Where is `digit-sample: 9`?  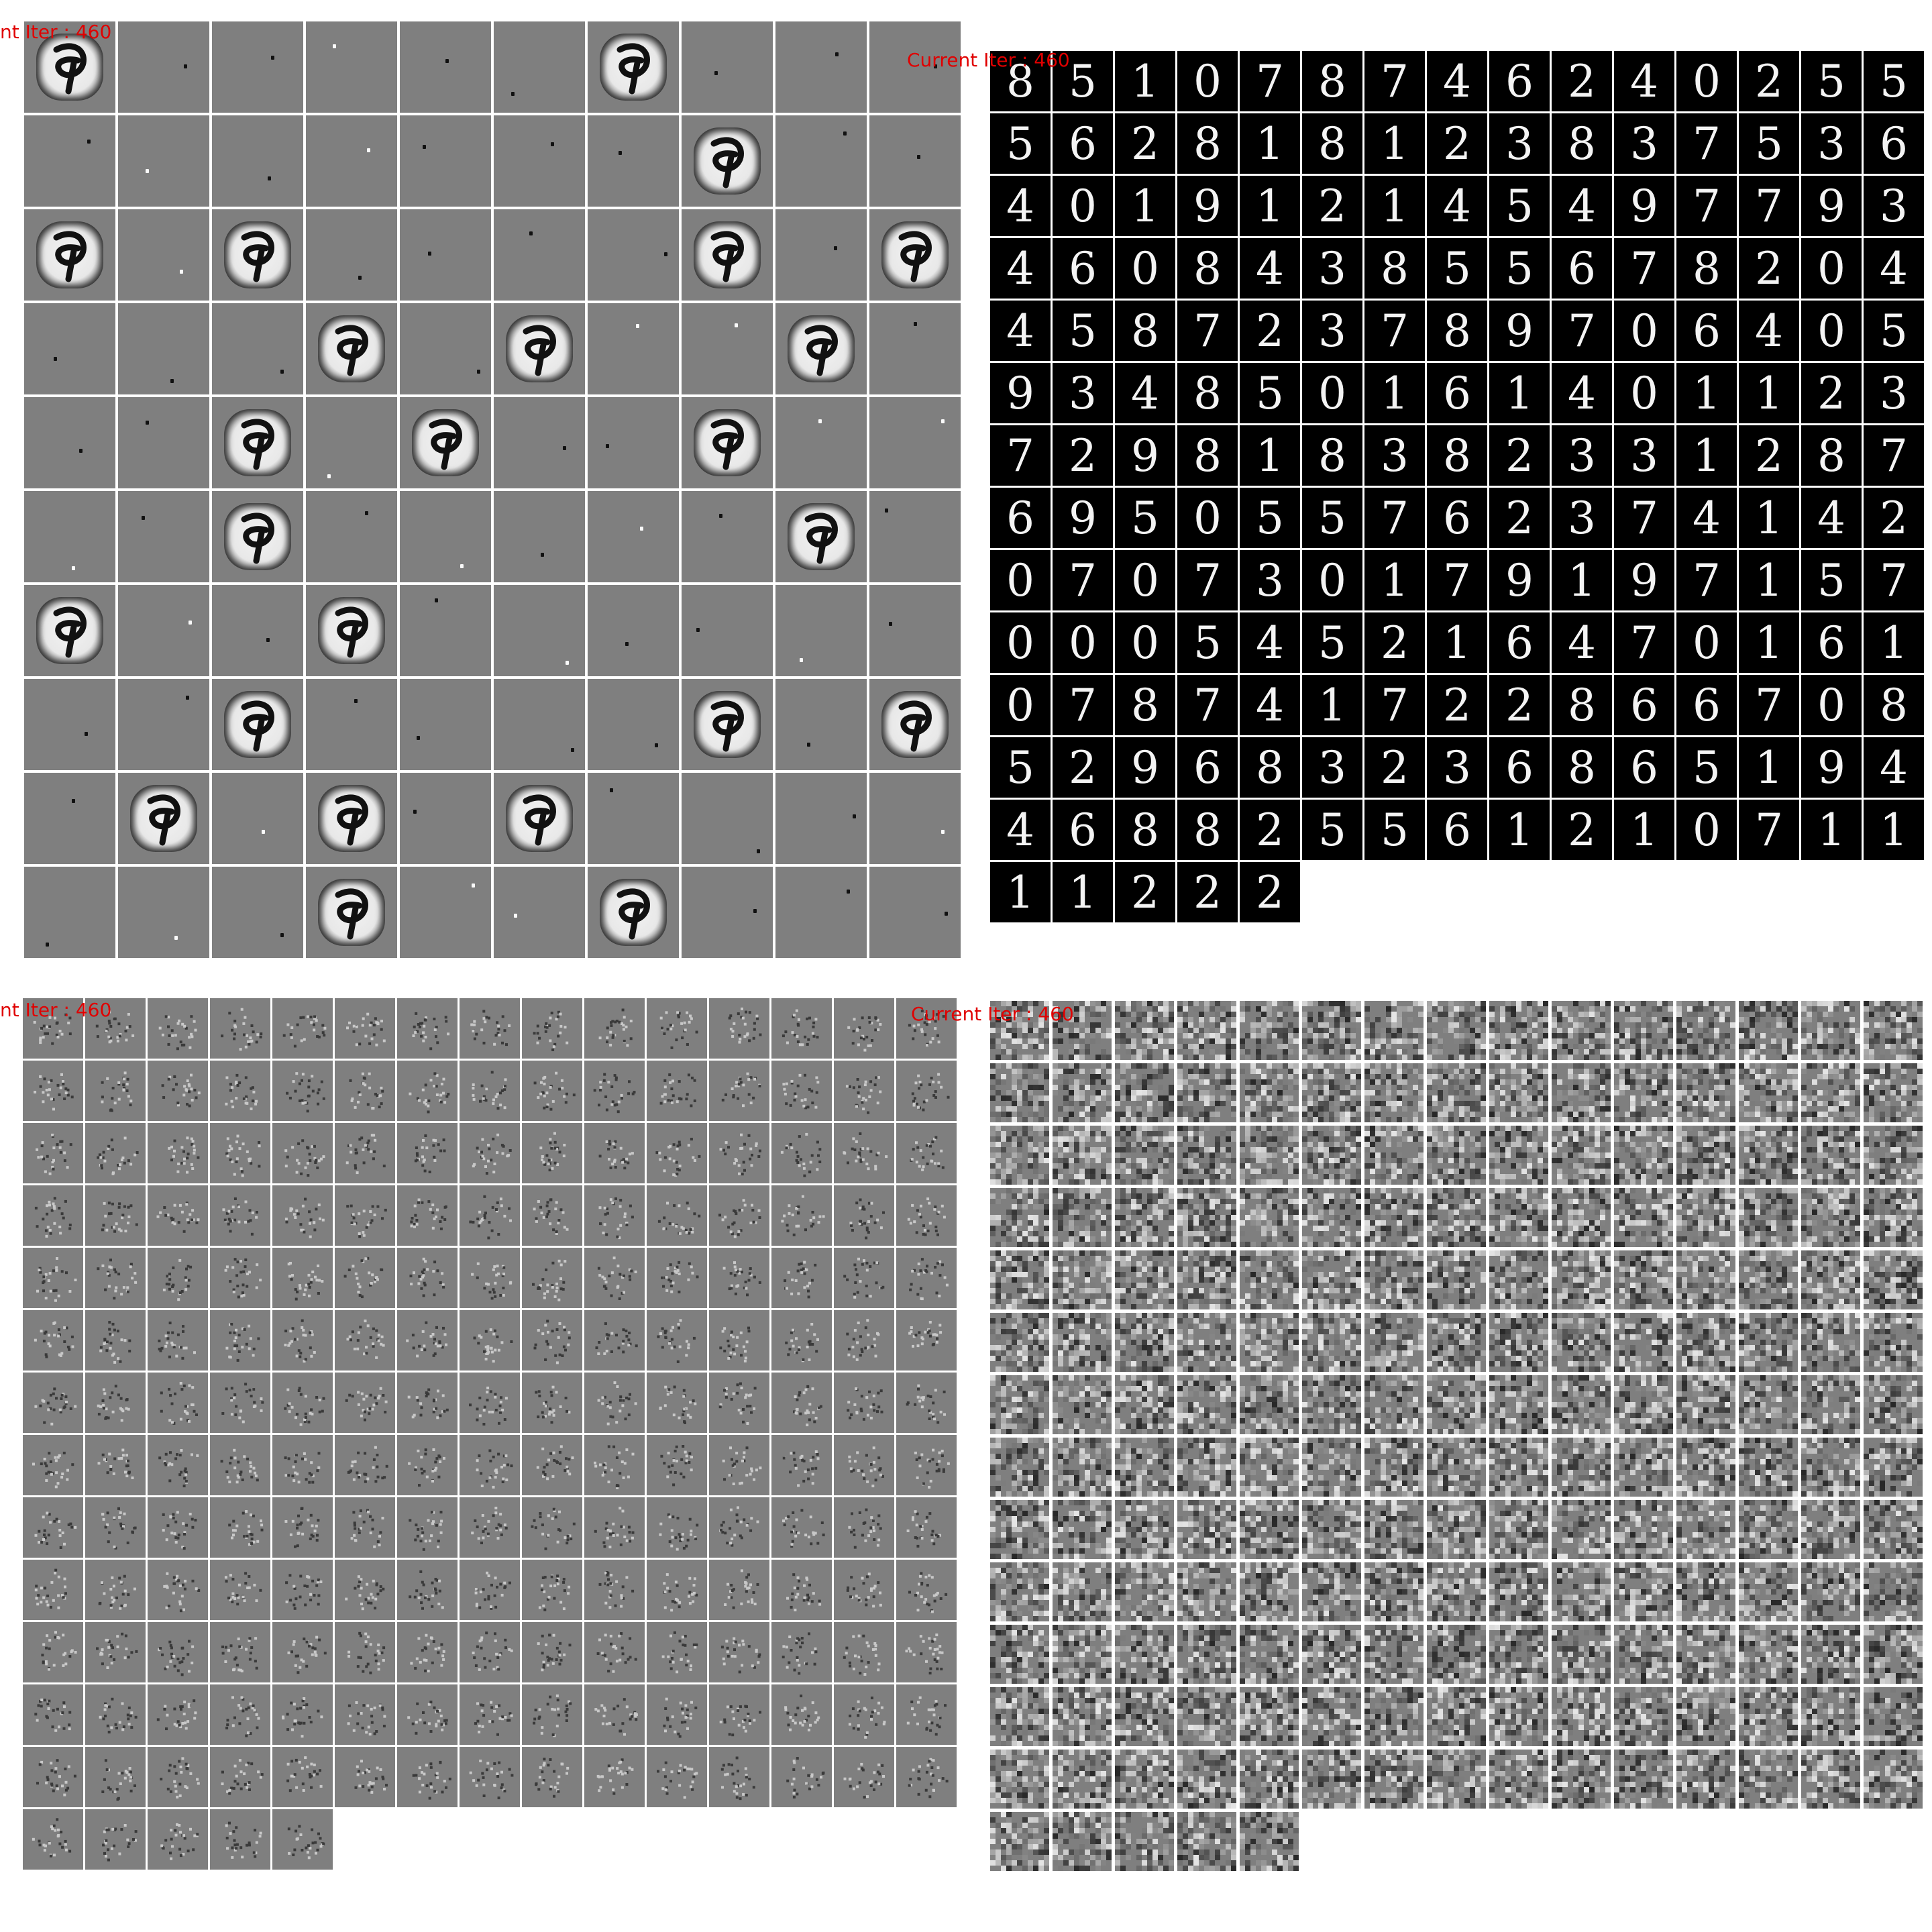
digit-sample: 9 is located at coordinates (1644, 206).